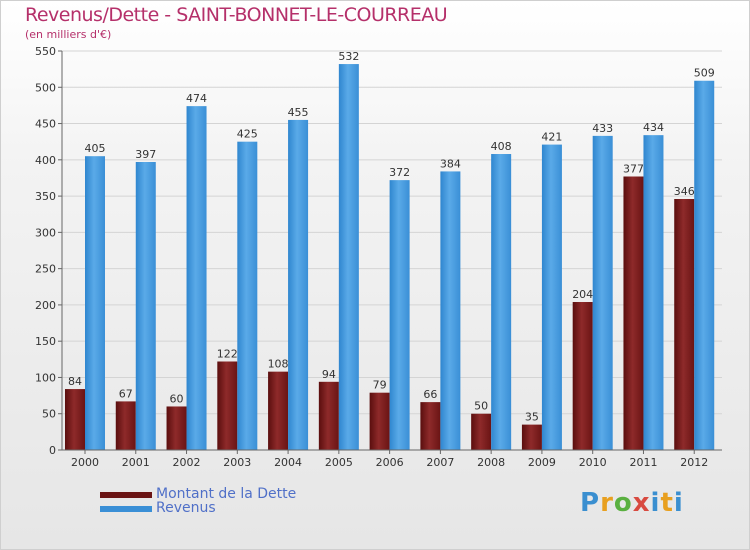  I want to click on bar-dette-2001, so click(125, 425).